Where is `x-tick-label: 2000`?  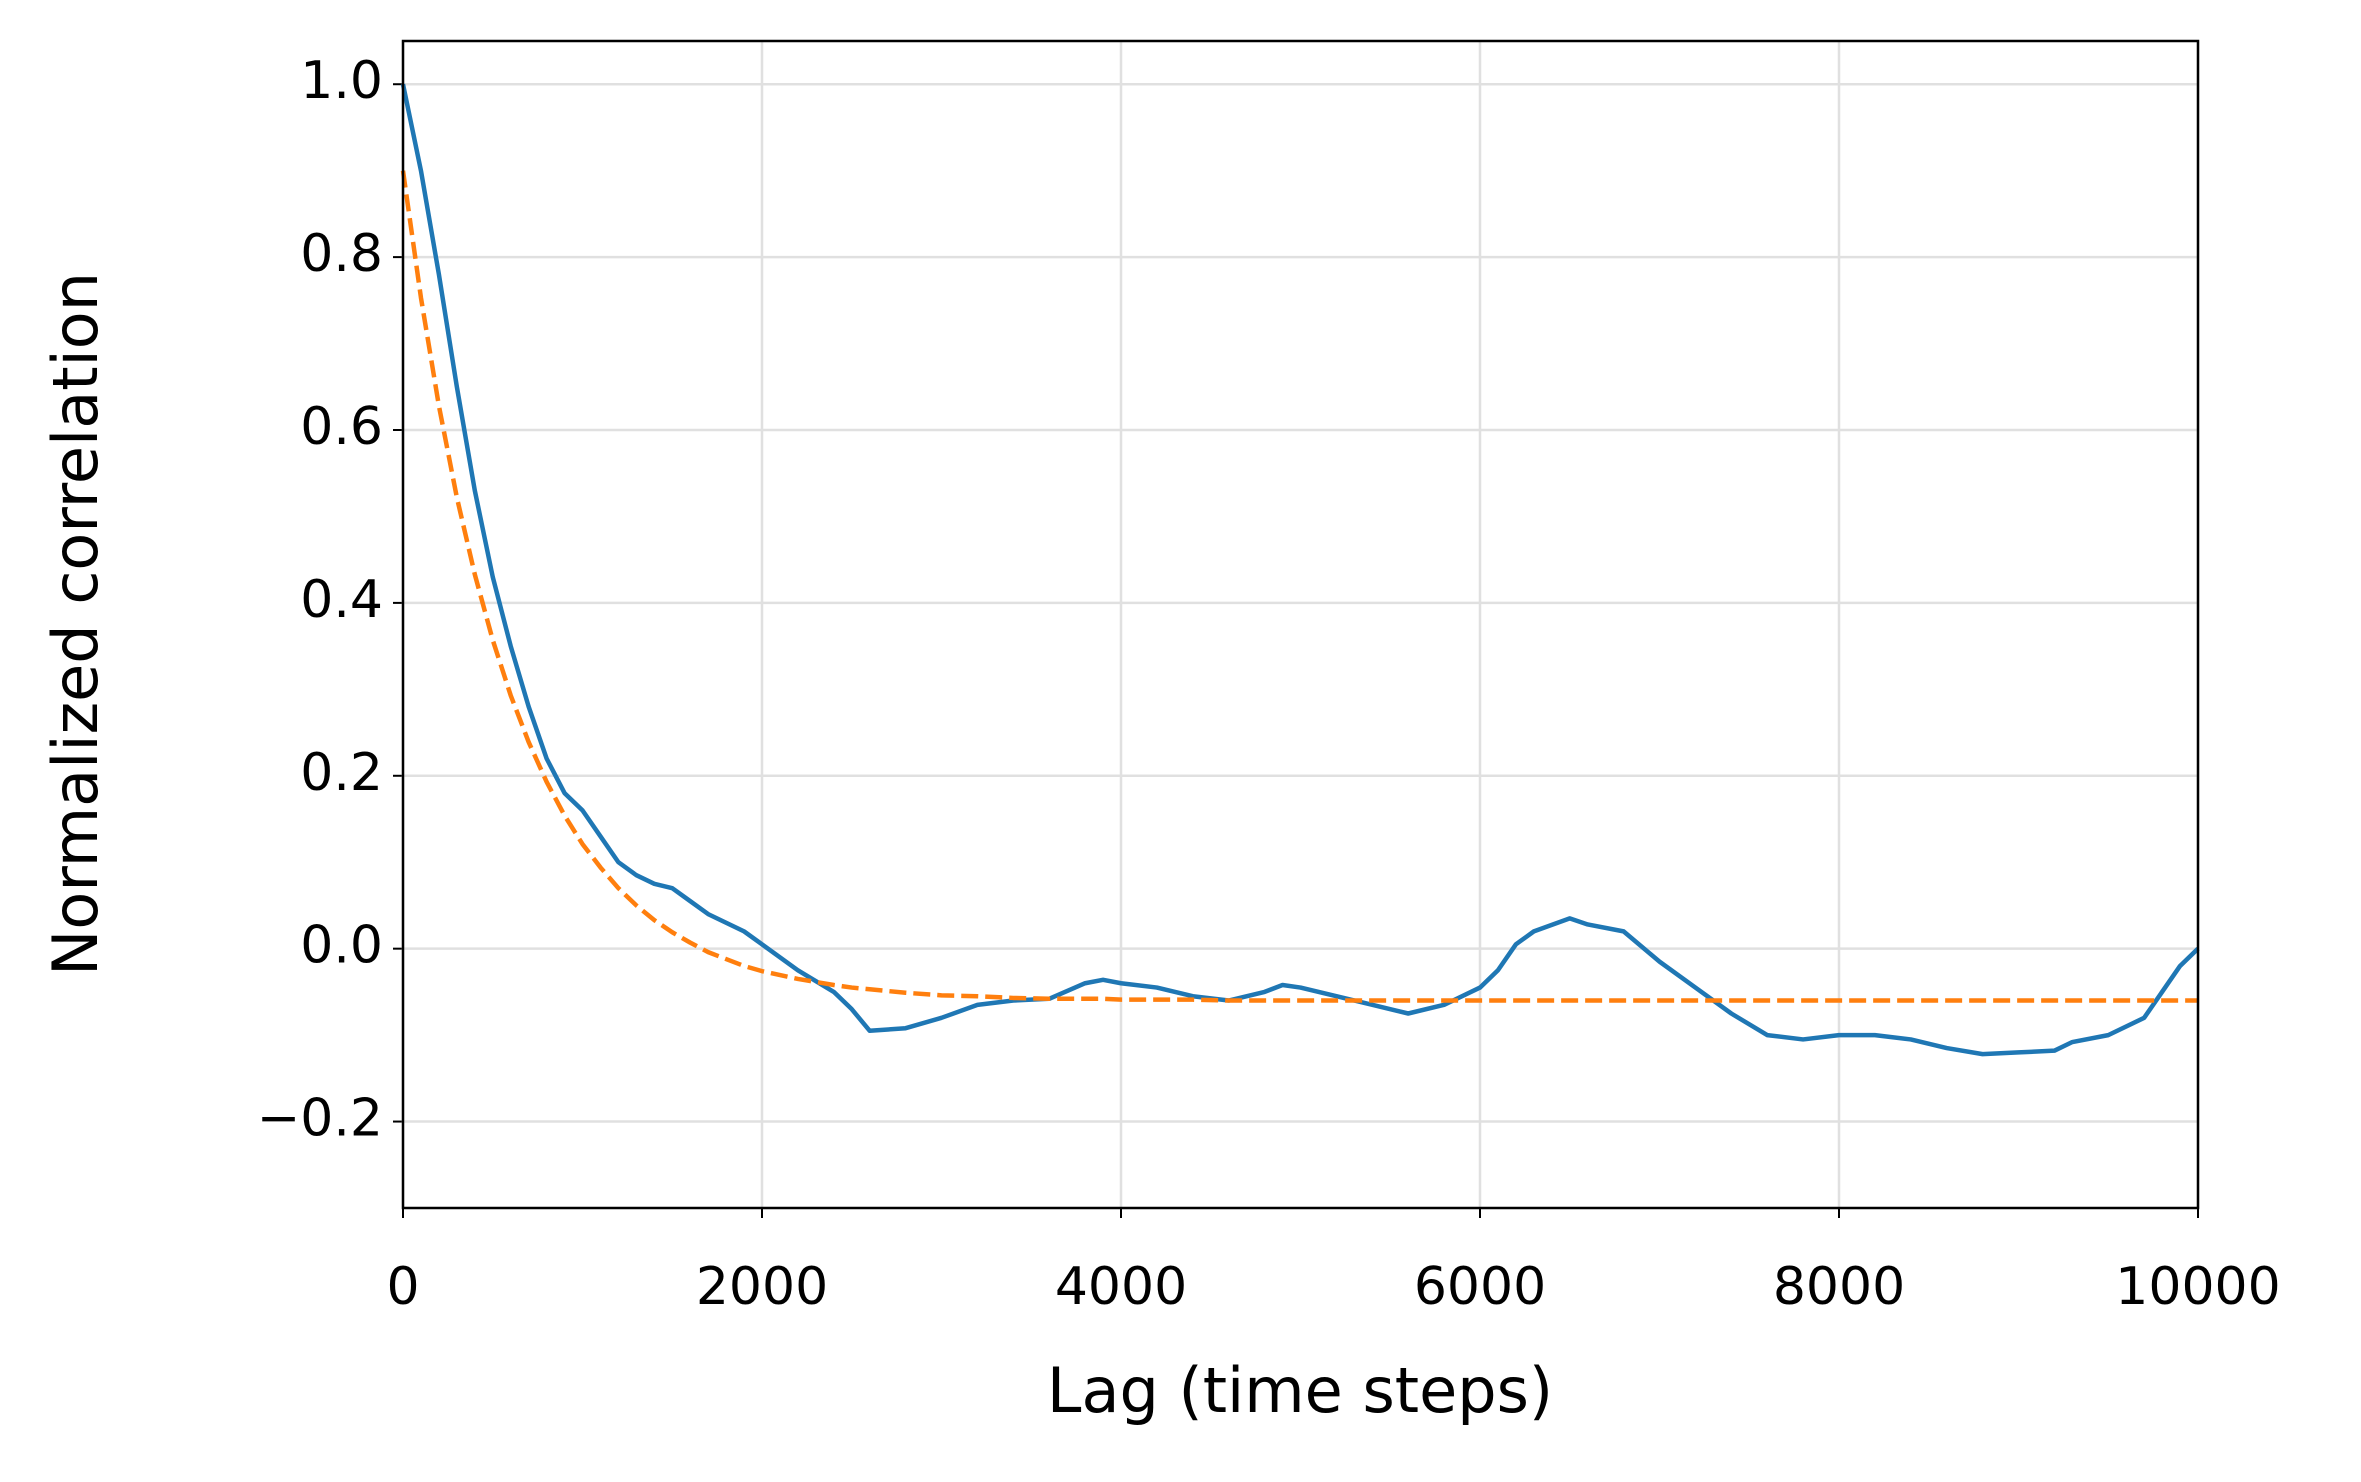
x-tick-label: 2000 is located at coordinates (762, 1287).